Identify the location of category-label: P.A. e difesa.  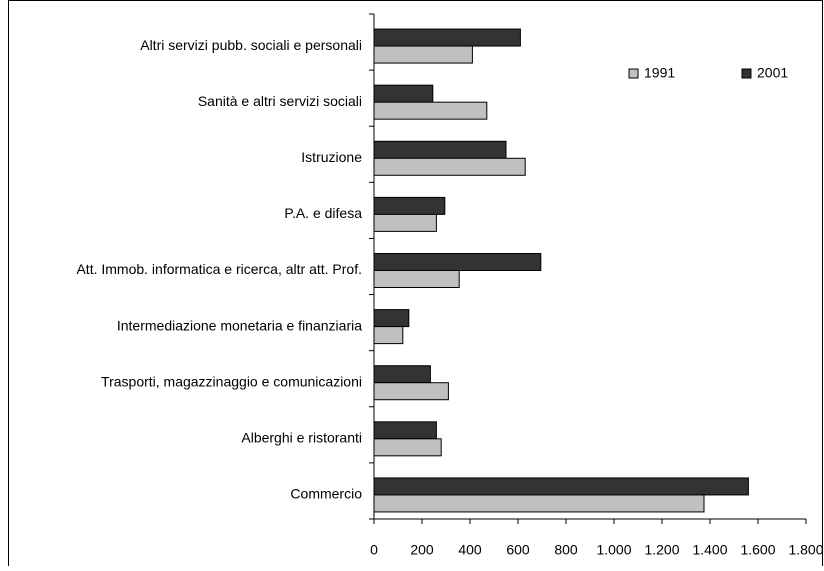
(323, 213).